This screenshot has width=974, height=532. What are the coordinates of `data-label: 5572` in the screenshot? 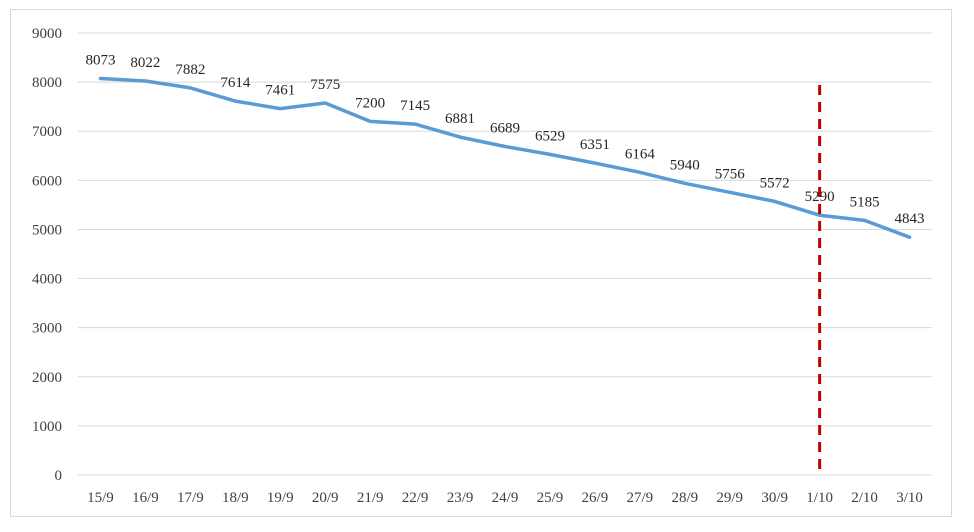 It's located at (775, 183).